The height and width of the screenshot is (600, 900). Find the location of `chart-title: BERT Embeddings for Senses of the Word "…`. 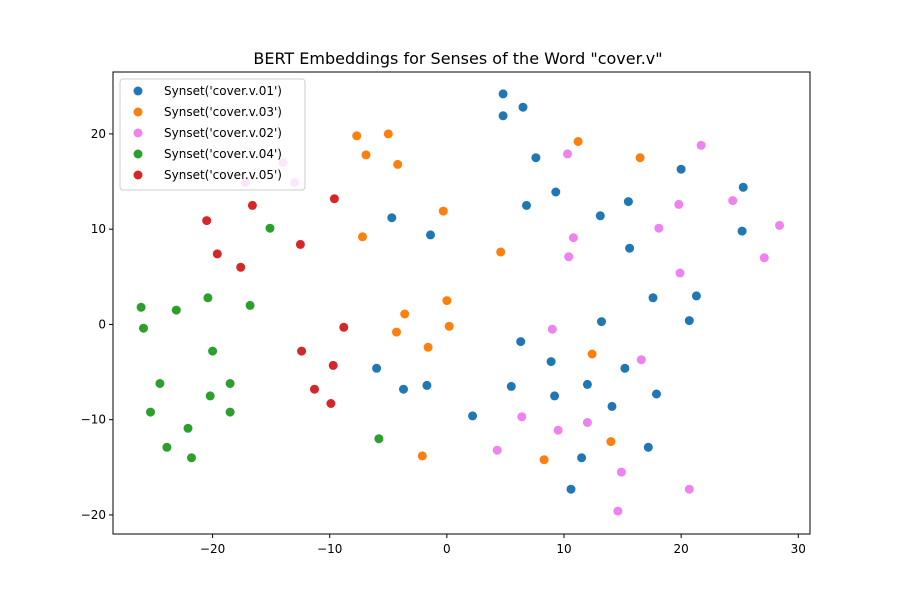

chart-title: BERT Embeddings for Senses of the Word "… is located at coordinates (457, 58).